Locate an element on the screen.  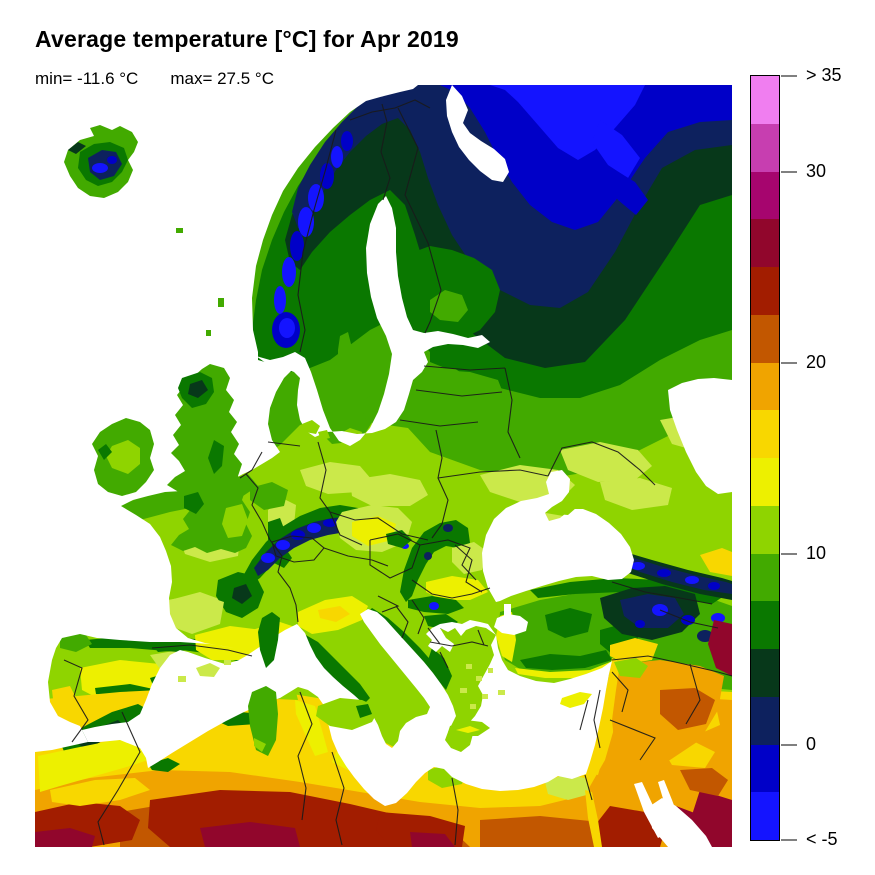
crete-coast is located at coordinates (468, 729).